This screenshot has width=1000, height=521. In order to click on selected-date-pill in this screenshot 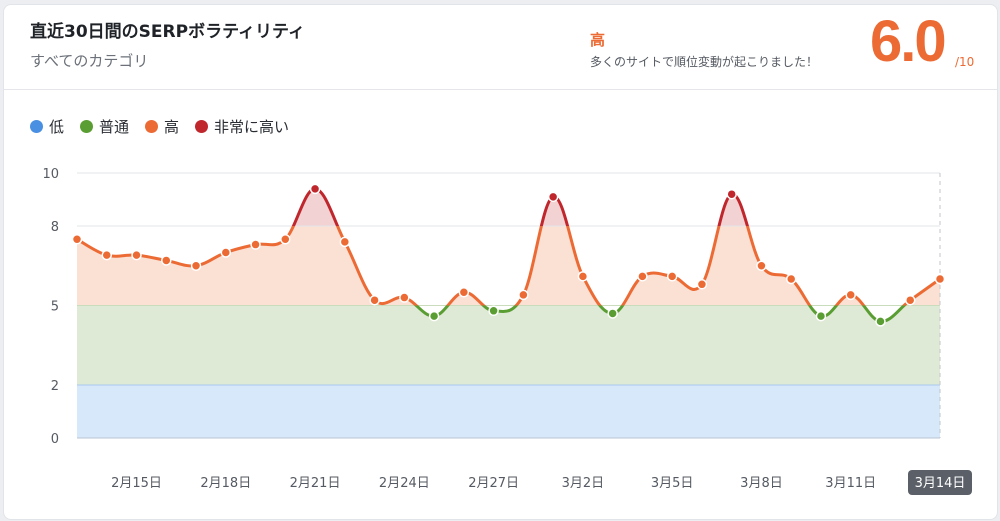, I will do `click(940, 482)`.